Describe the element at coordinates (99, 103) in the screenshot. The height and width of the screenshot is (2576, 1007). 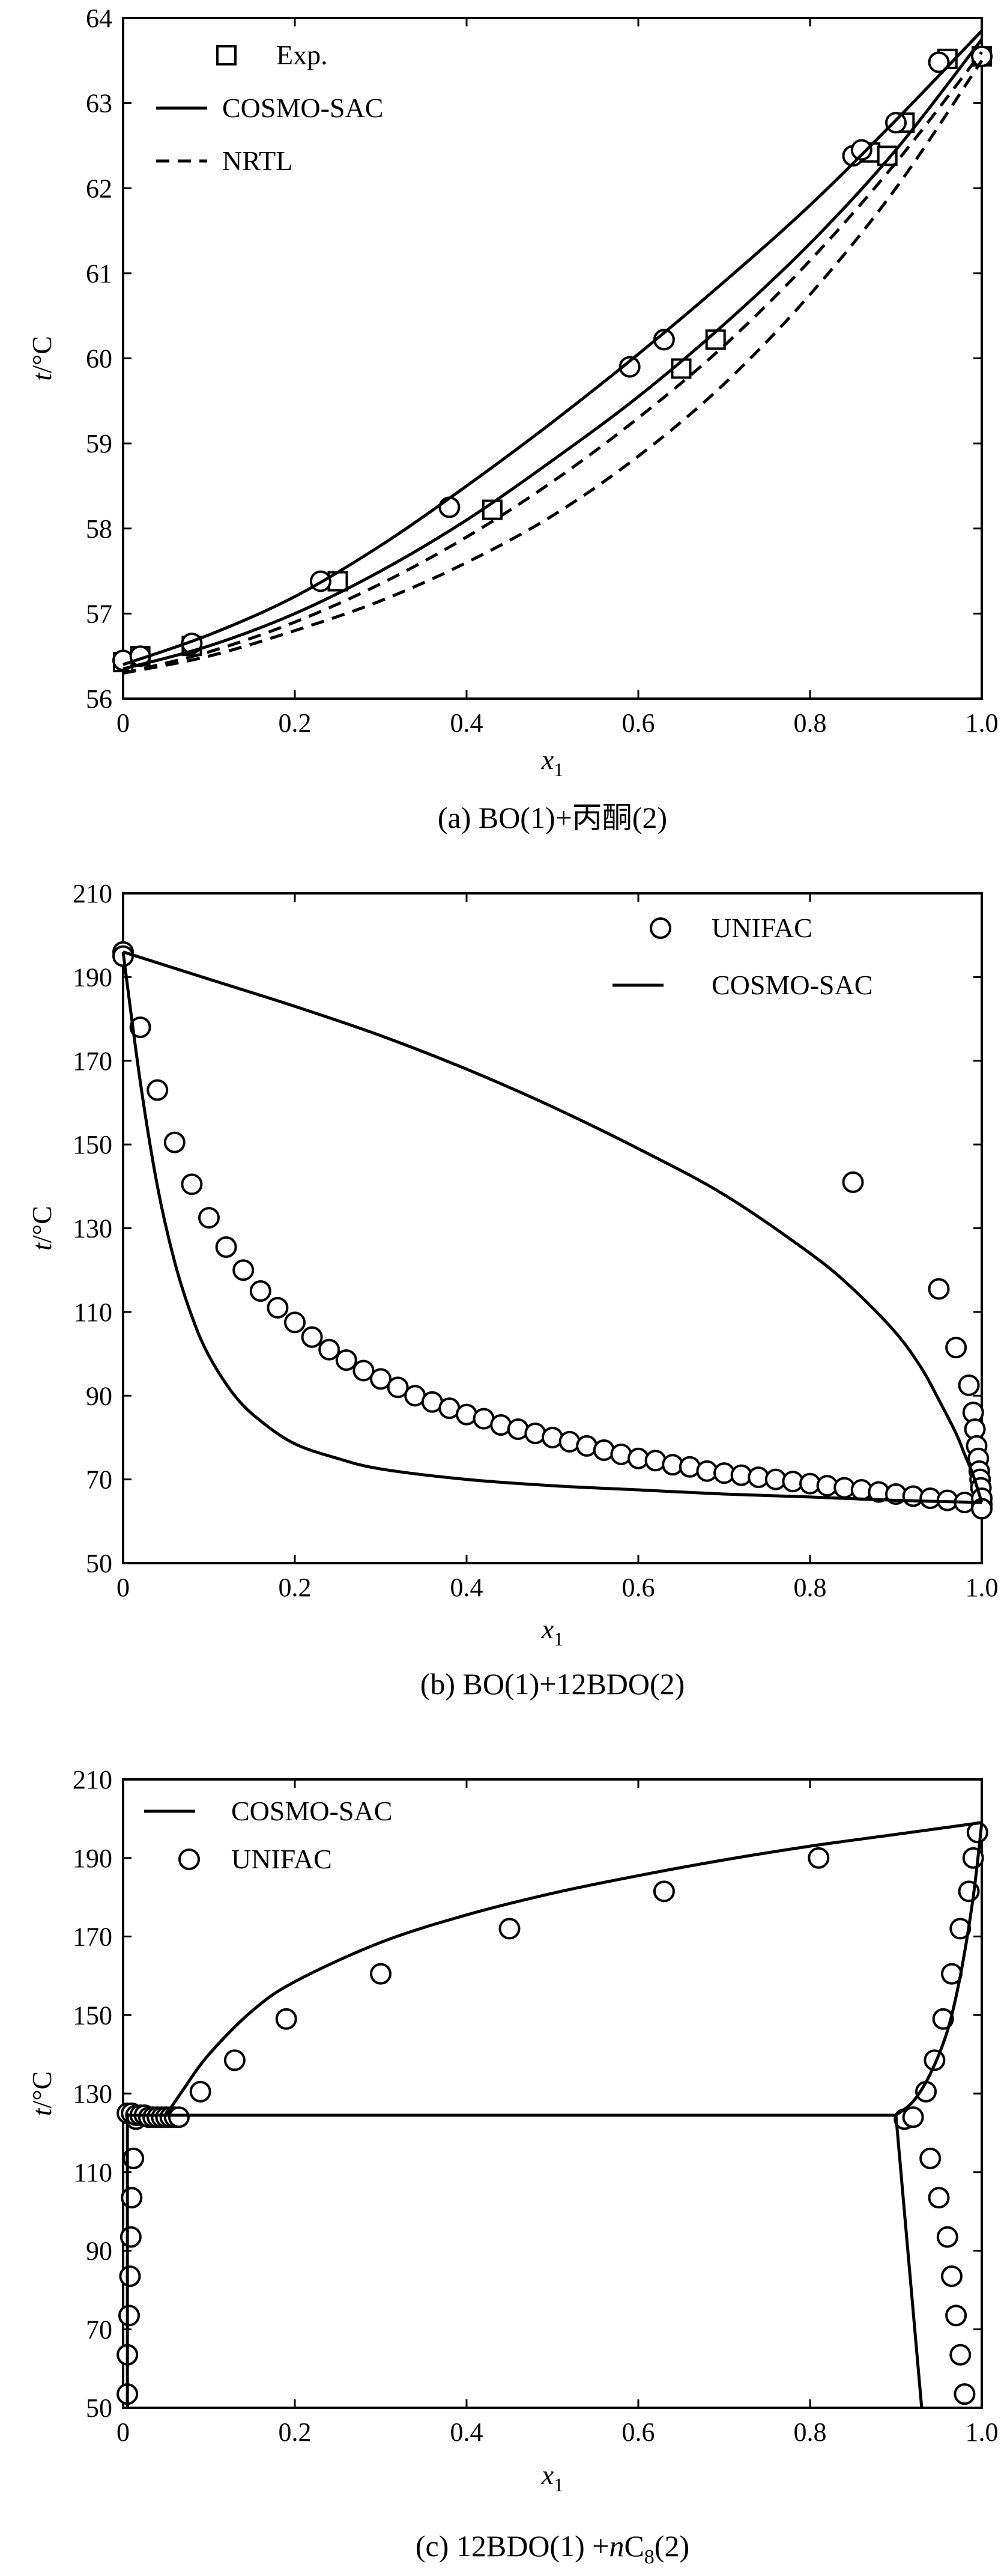
I see `y-tick-label: 63` at that location.